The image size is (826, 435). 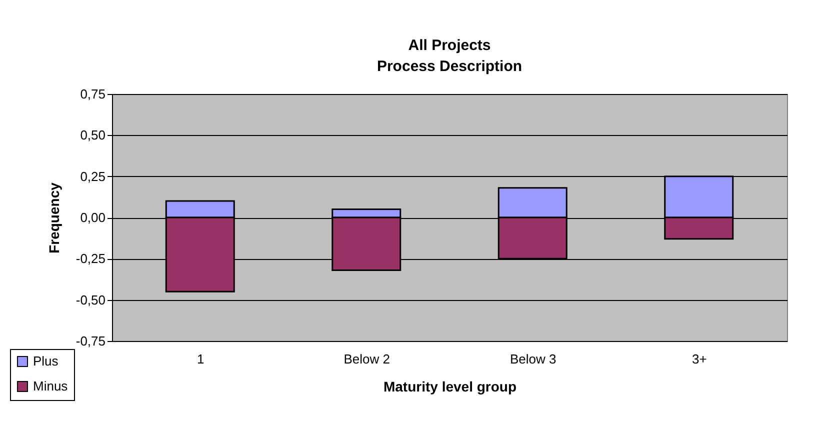 I want to click on y-tick-label: -0,75, so click(x=91, y=341).